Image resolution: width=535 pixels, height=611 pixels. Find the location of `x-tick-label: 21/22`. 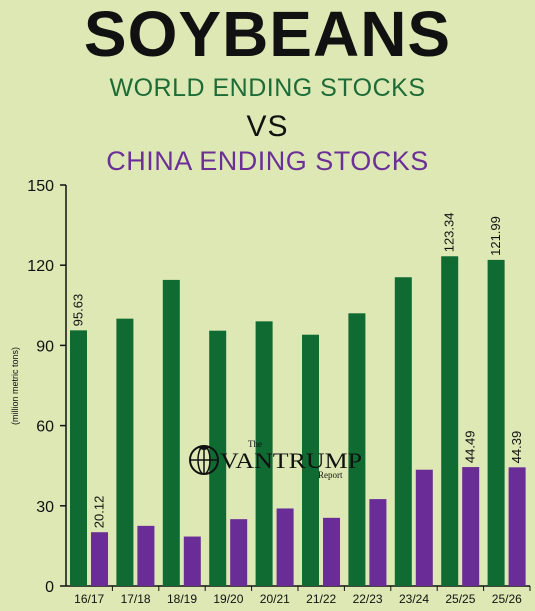

x-tick-label: 21/22 is located at coordinates (321, 599).